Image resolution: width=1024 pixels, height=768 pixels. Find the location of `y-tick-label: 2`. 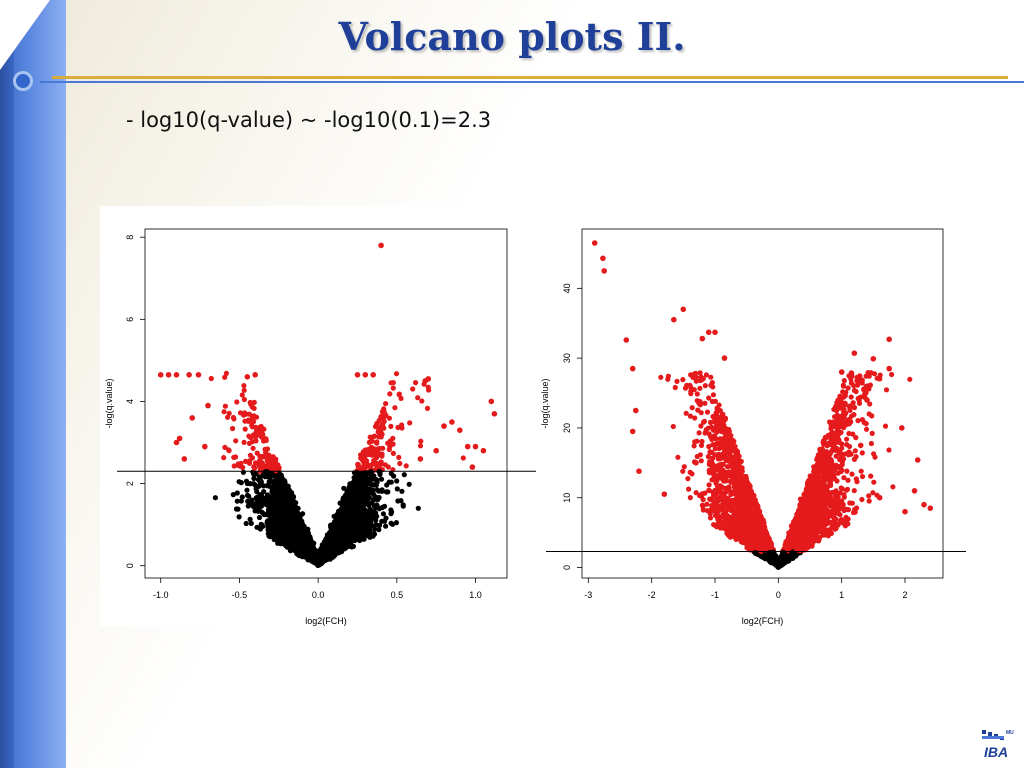

y-tick-label: 2 is located at coordinates (130, 483).